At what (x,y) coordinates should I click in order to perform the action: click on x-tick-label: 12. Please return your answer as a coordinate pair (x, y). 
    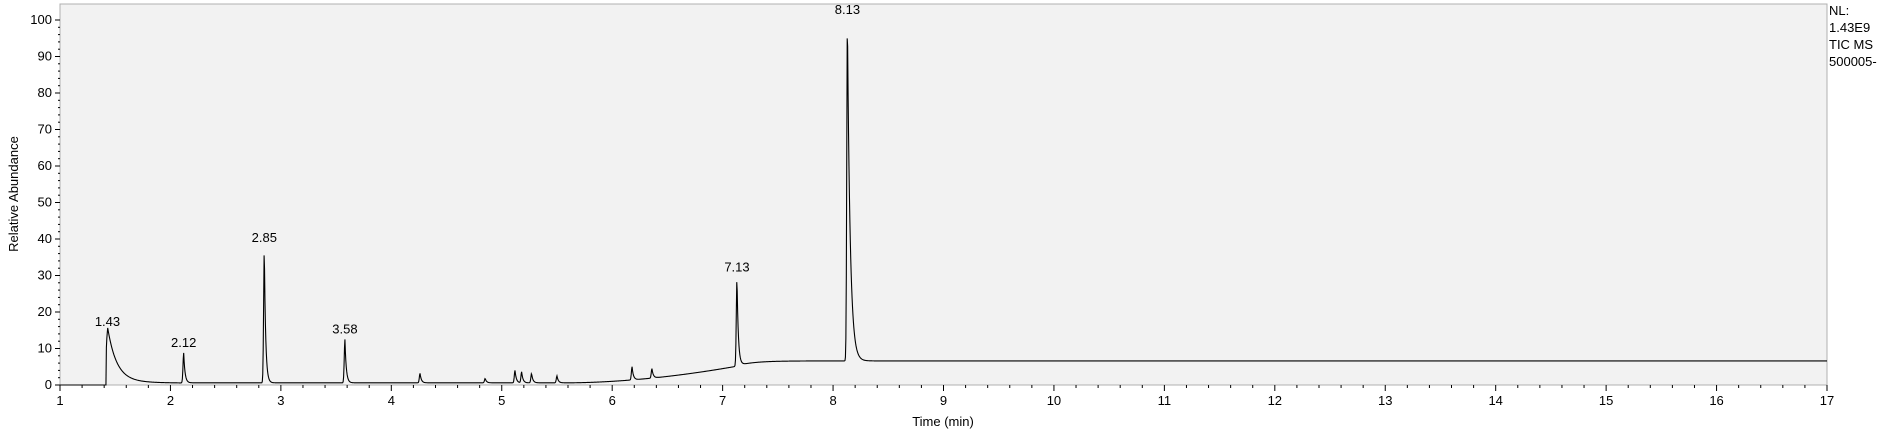
    Looking at the image, I should click on (1275, 400).